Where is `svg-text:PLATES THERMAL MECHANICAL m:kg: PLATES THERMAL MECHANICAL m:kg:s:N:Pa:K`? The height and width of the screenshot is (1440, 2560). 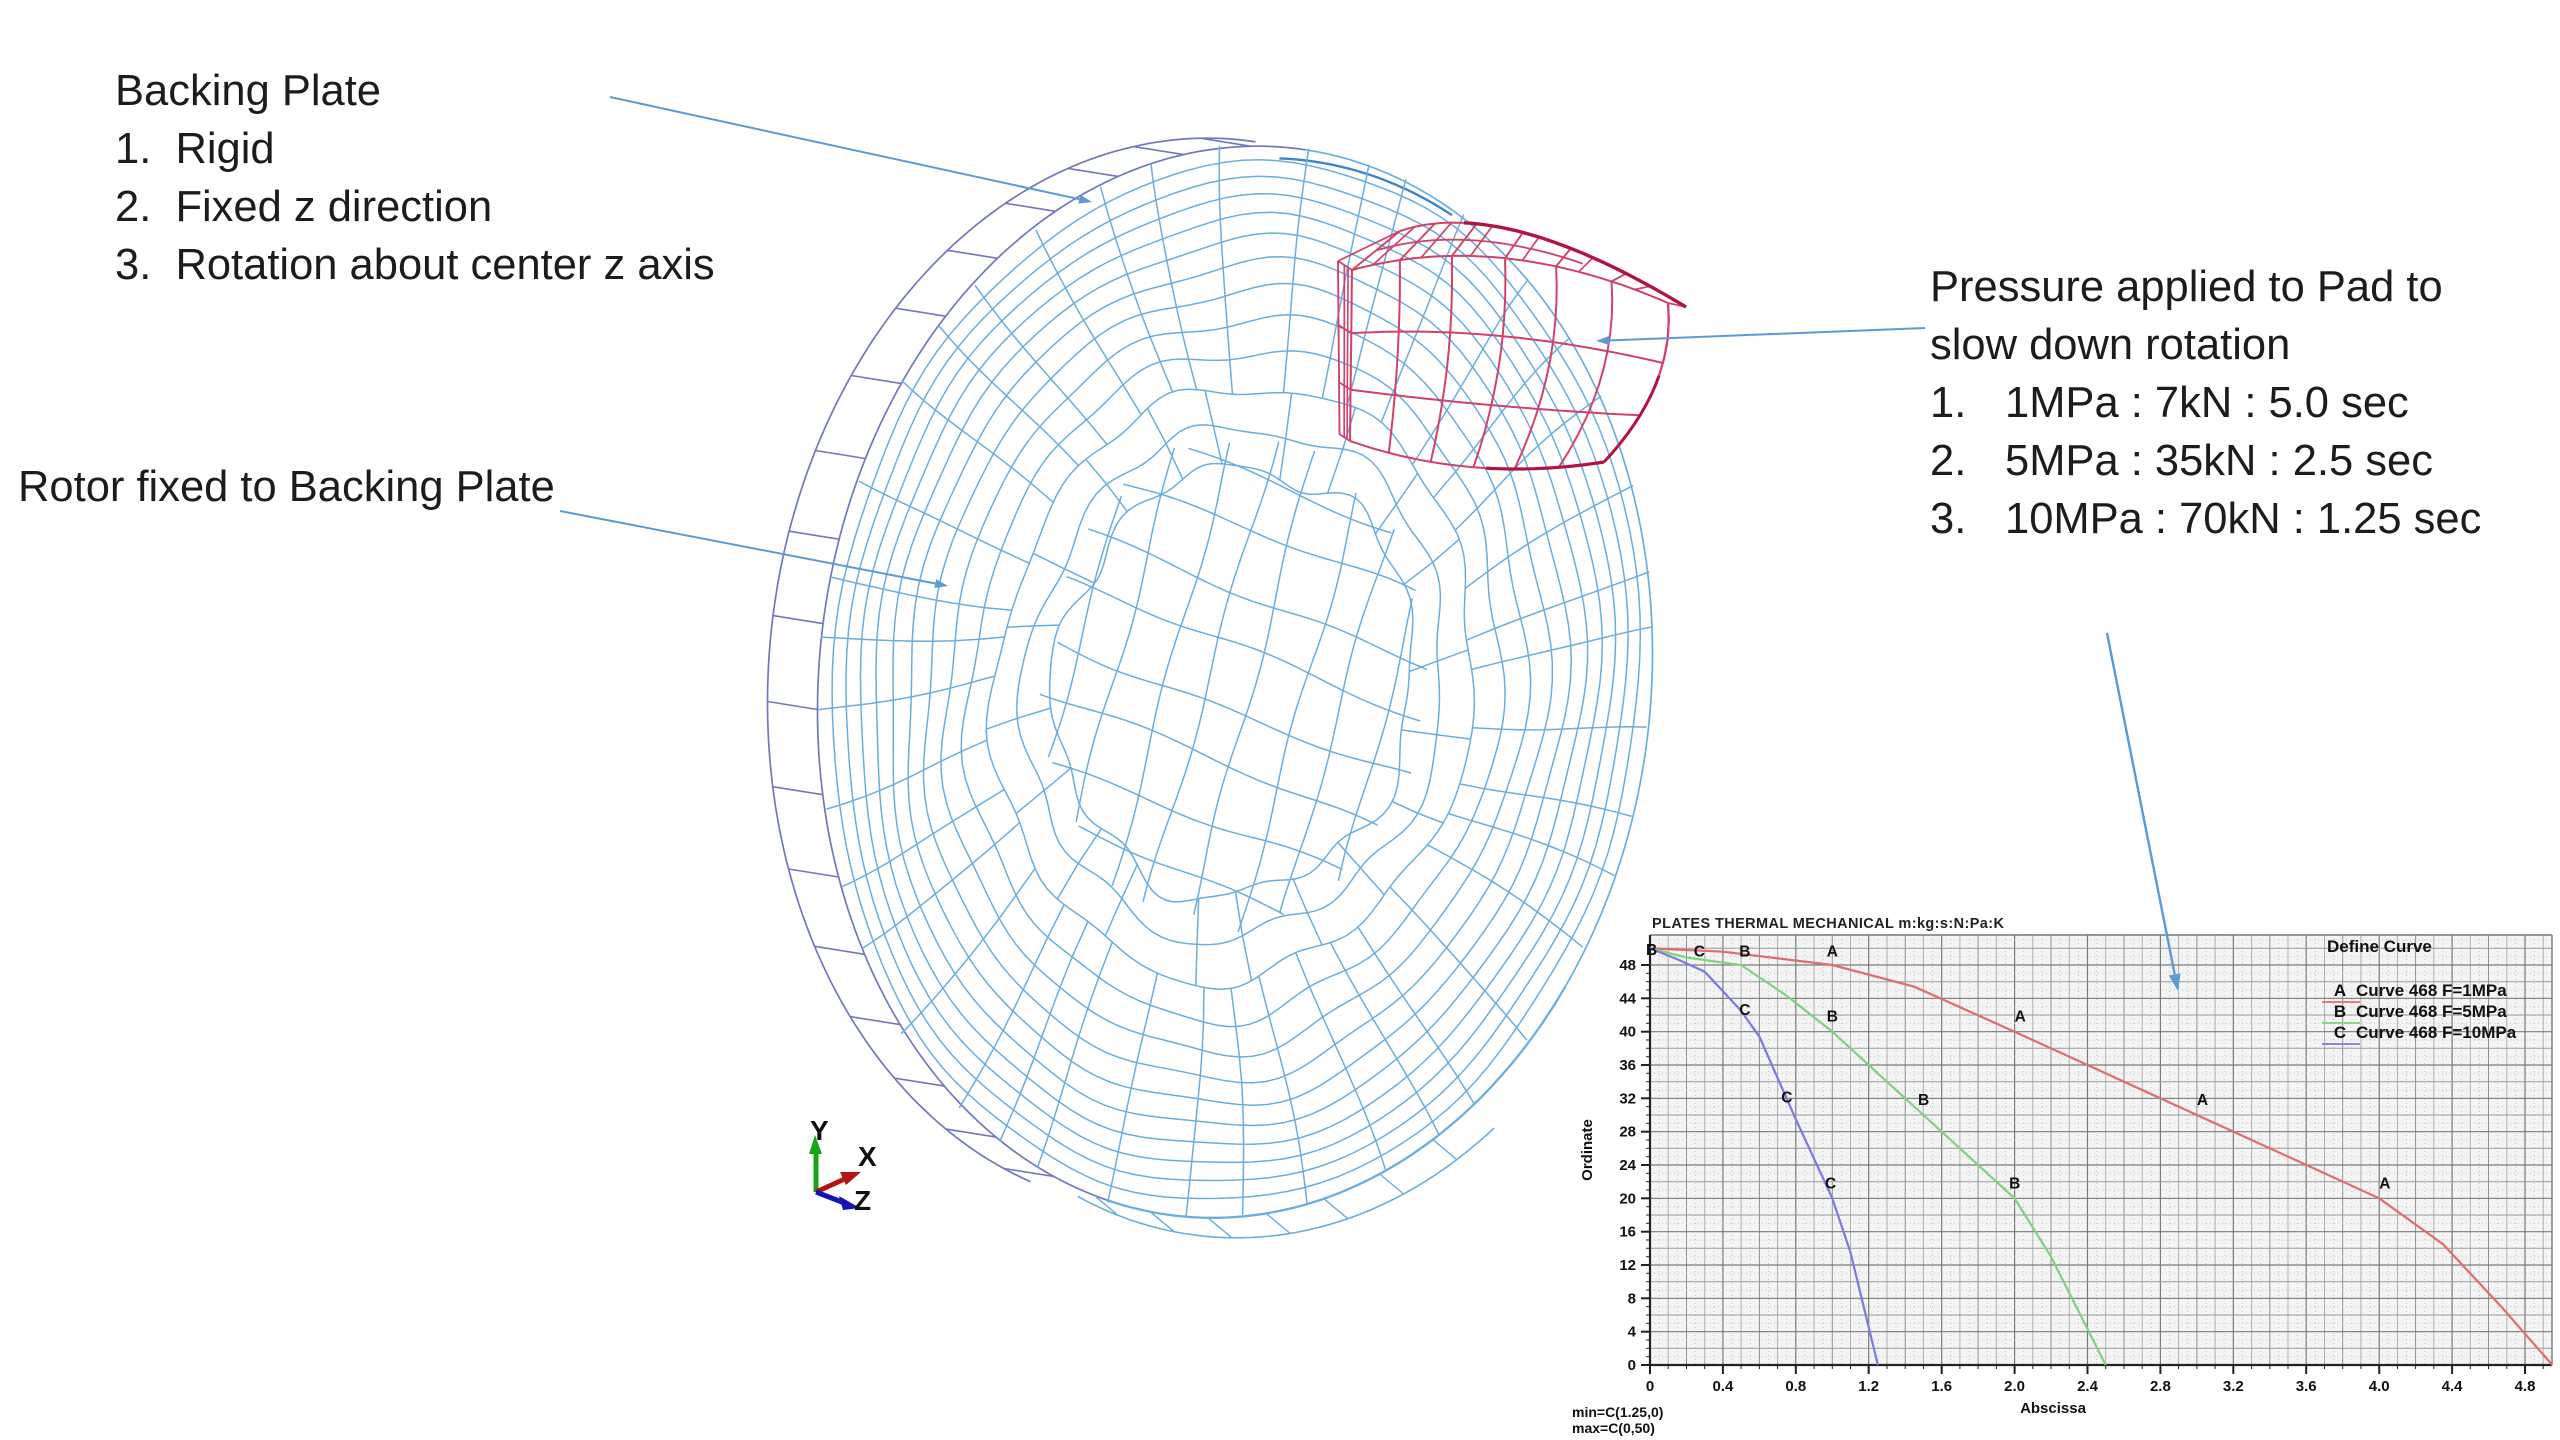
svg-text:PLATES THERMAL MECHANICAL m:kg: PLATES THERMAL MECHANICAL m:kg:s:N:Pa:K is located at coordinates (1828, 924).